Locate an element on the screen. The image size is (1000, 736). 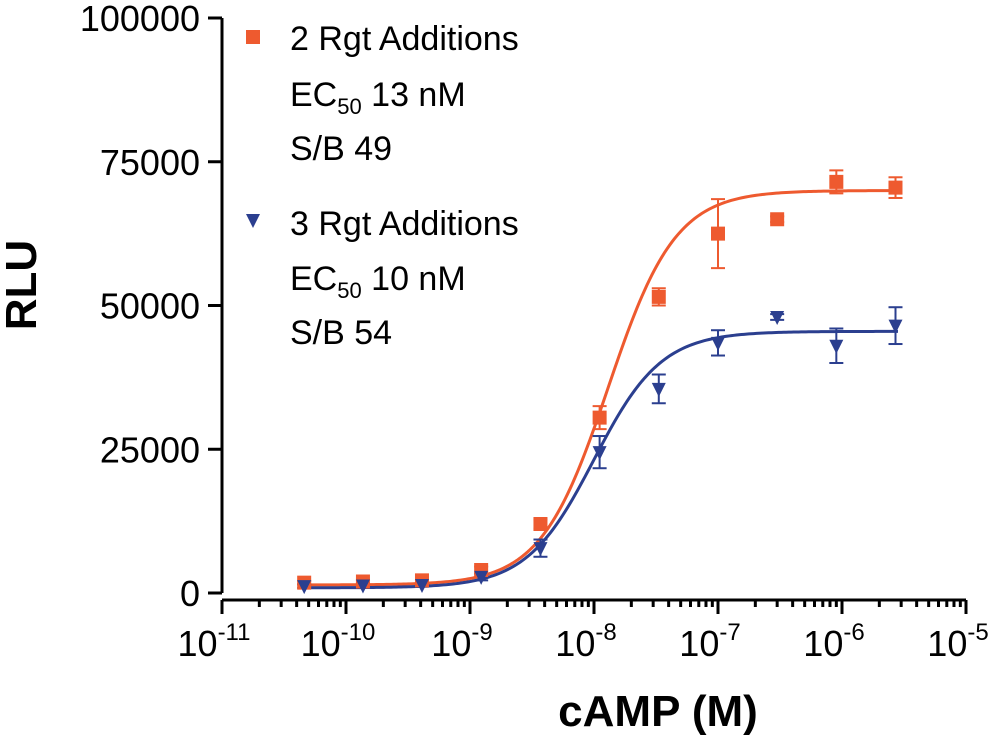
x-tick-label: 10⁻⁹ is located at coordinates (461, 641).